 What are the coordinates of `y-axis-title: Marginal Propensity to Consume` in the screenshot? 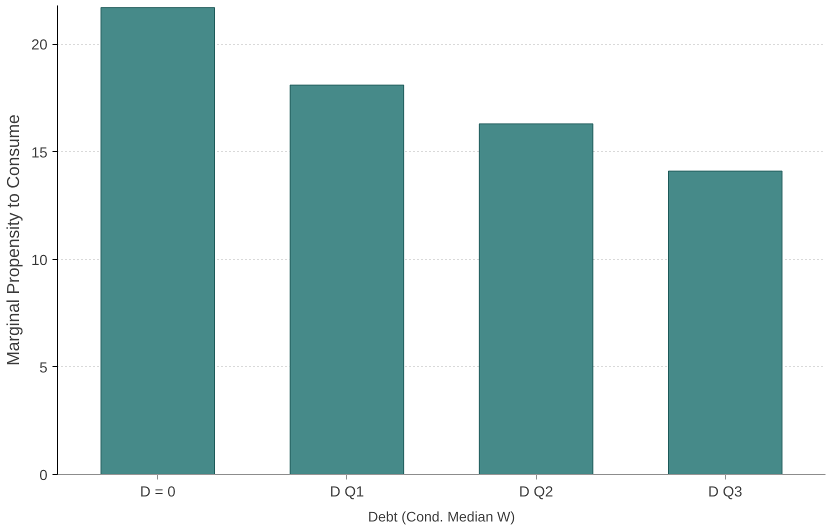 It's located at (13, 240).